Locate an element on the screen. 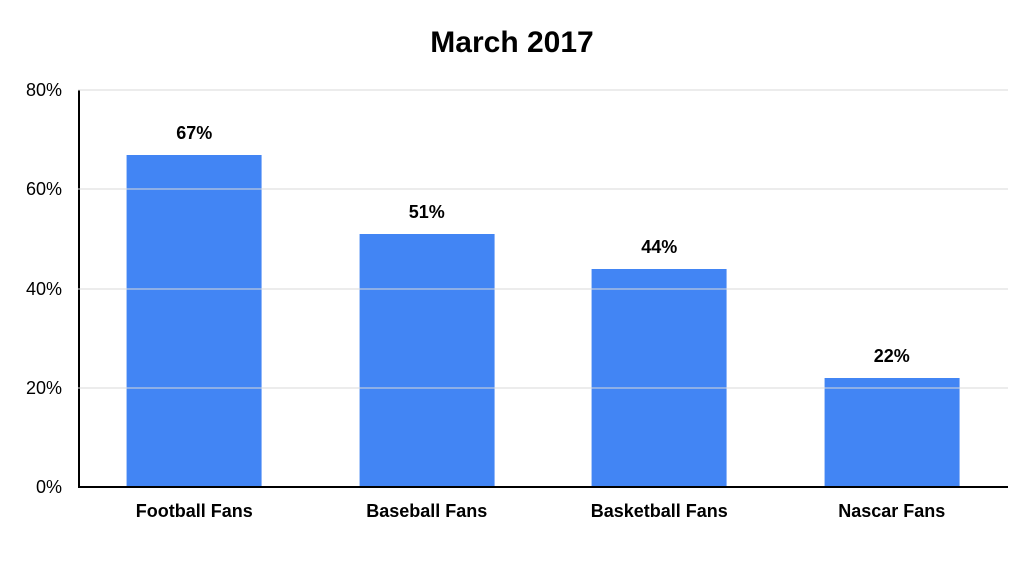 The height and width of the screenshot is (580, 1024). chart-title: March 2017 is located at coordinates (512, 42).